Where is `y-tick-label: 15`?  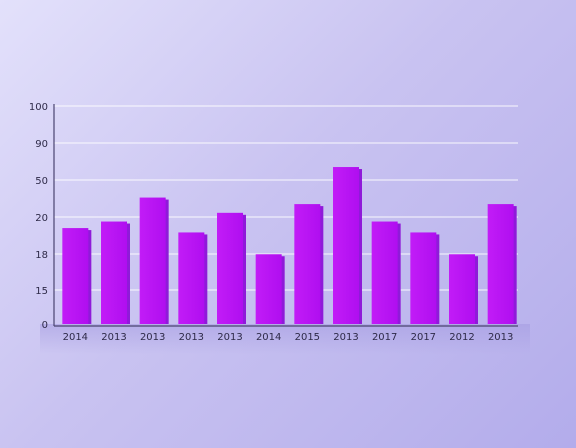 y-tick-label: 15 is located at coordinates (41, 291).